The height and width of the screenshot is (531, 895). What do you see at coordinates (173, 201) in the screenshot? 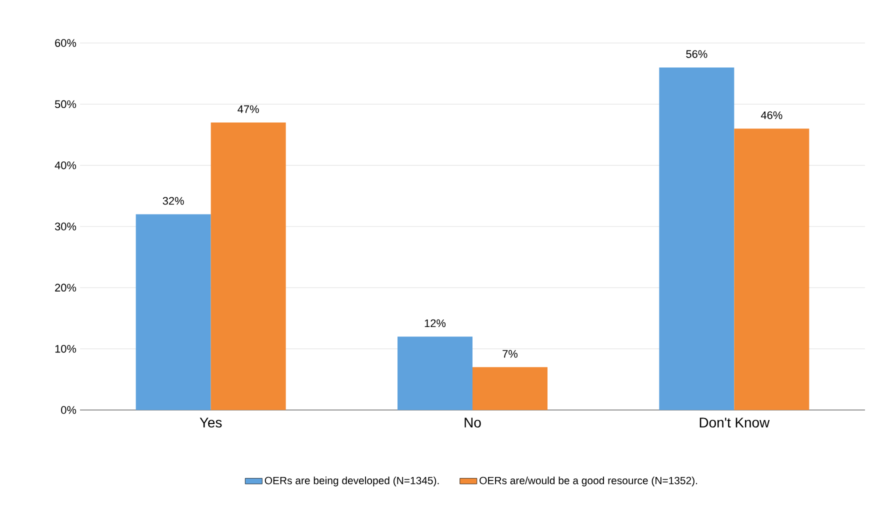
I see `data-label: 32%` at bounding box center [173, 201].